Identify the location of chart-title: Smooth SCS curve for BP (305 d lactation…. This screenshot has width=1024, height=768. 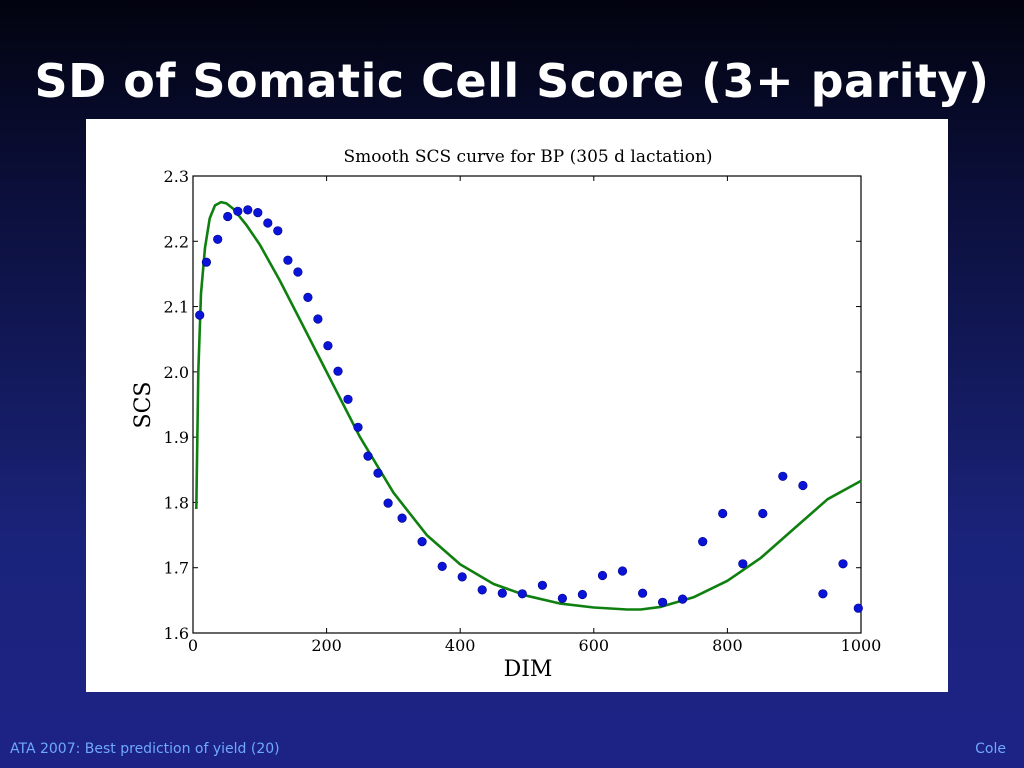
(527, 157).